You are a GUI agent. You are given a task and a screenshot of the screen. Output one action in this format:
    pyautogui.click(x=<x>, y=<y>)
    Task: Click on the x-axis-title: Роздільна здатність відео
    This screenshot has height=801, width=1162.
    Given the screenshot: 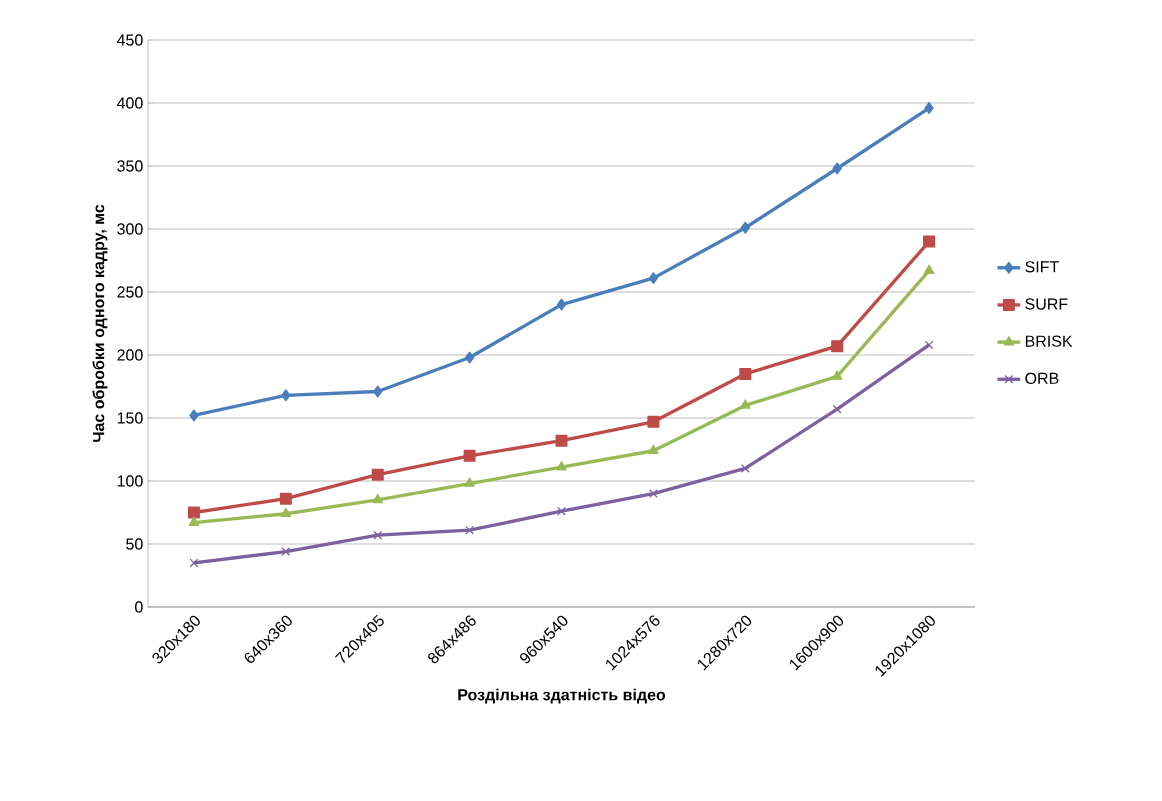 What is the action you would take?
    pyautogui.click(x=562, y=696)
    